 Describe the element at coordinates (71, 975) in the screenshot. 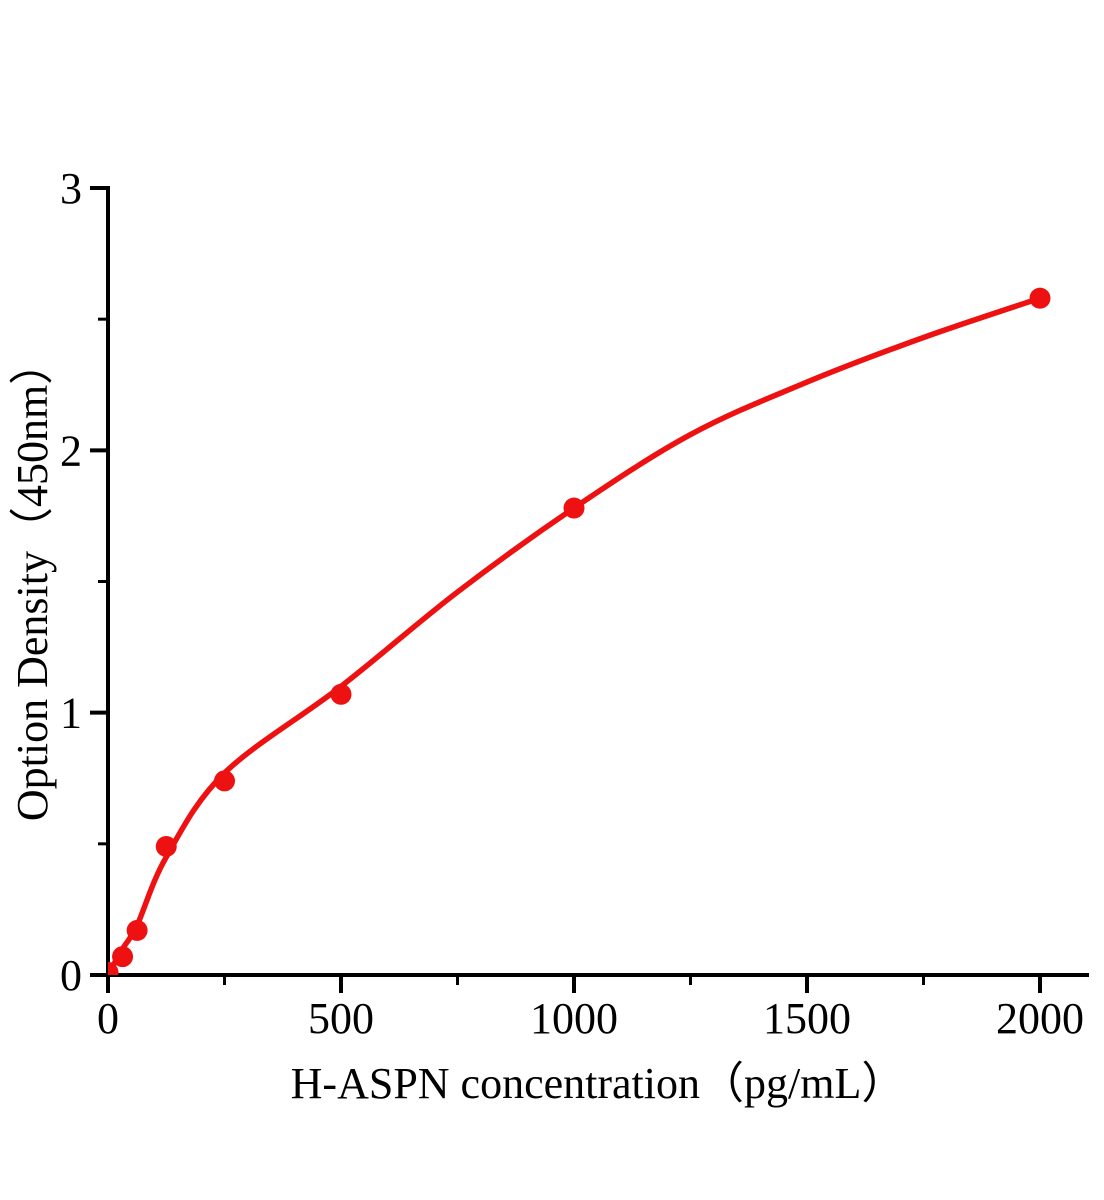

I see `y-tick-label: 0` at that location.